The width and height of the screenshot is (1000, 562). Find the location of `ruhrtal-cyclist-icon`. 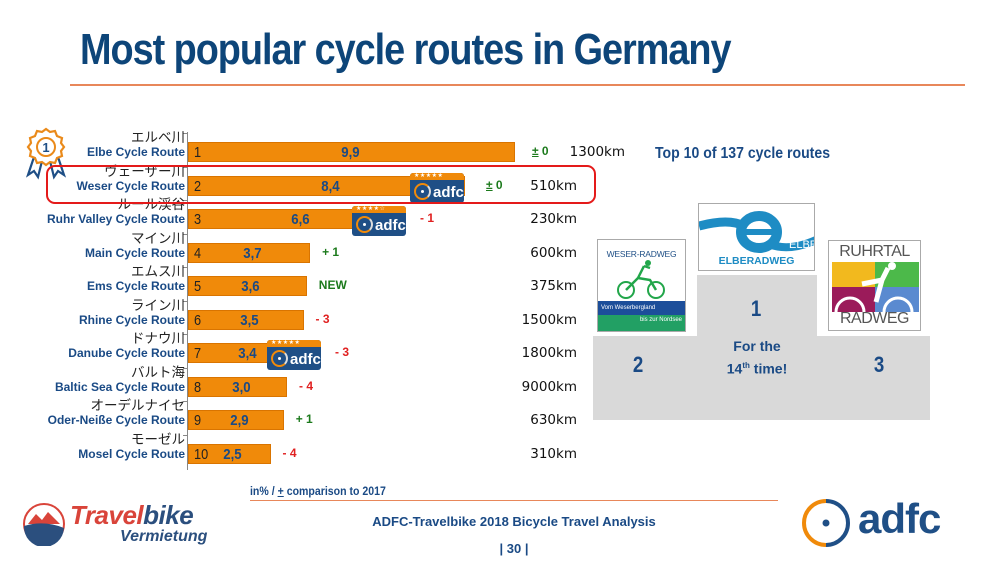

ruhrtal-cyclist-icon is located at coordinates (874, 287).